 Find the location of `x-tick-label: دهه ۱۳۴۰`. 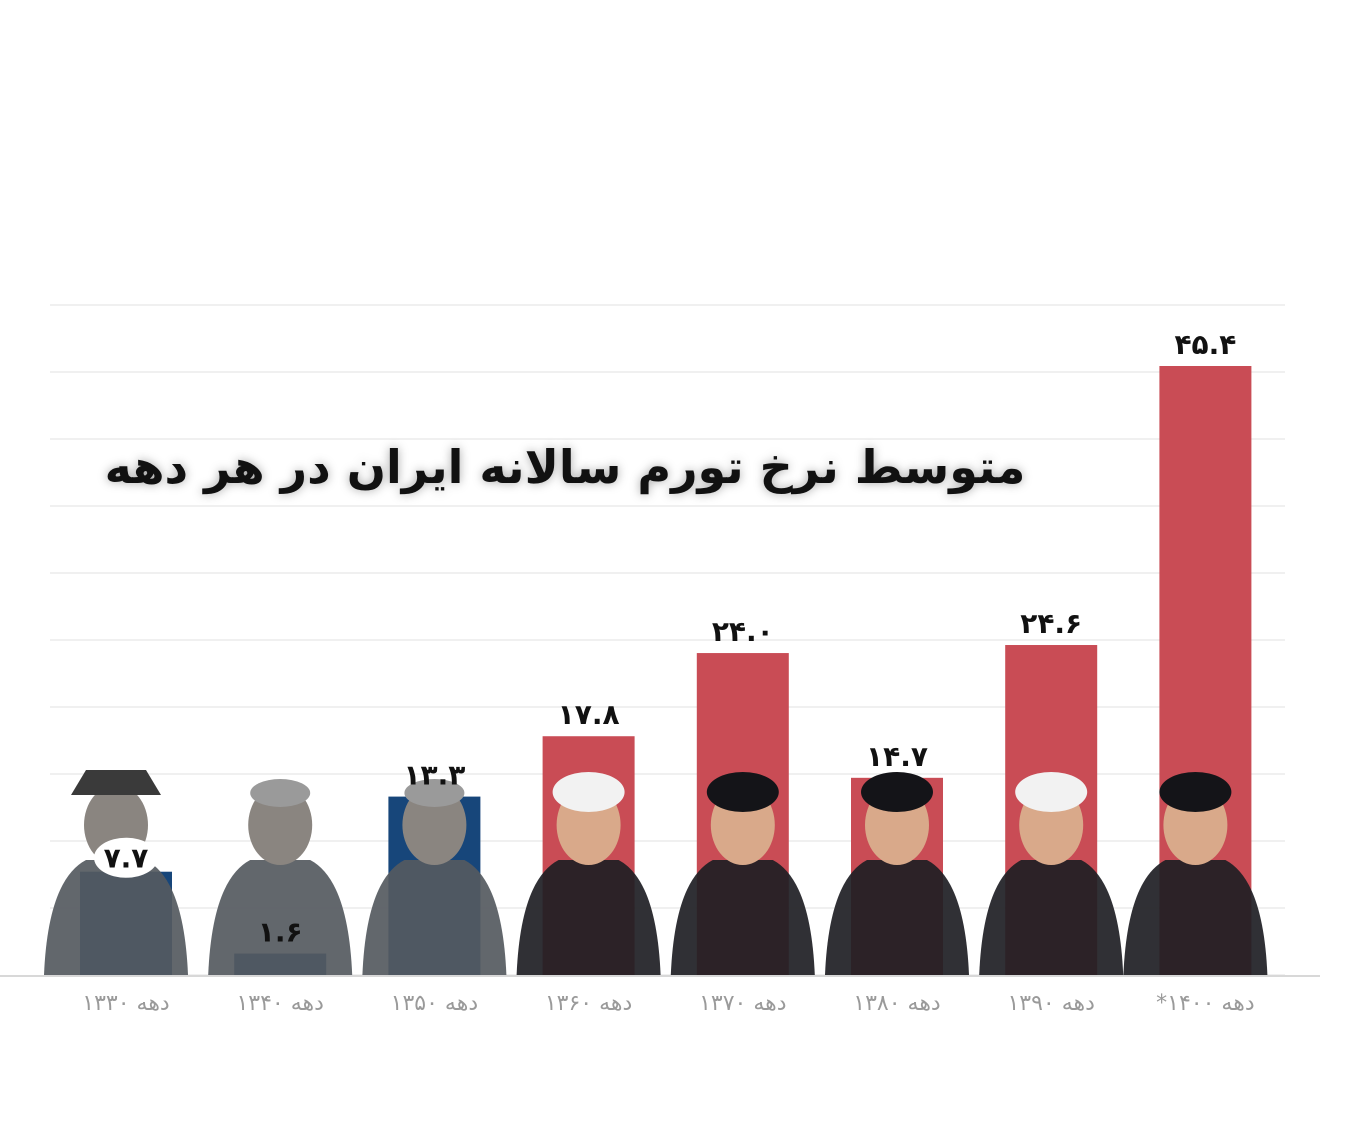

x-tick-label: دهه ۱۳۴۰ is located at coordinates (279, 1003).